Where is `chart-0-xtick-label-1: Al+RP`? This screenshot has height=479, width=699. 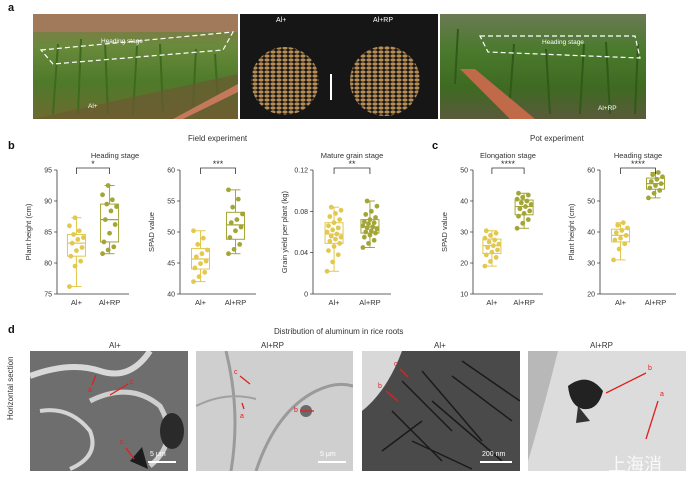 chart-0-xtick-label-1: Al+RP is located at coordinates (109, 302).